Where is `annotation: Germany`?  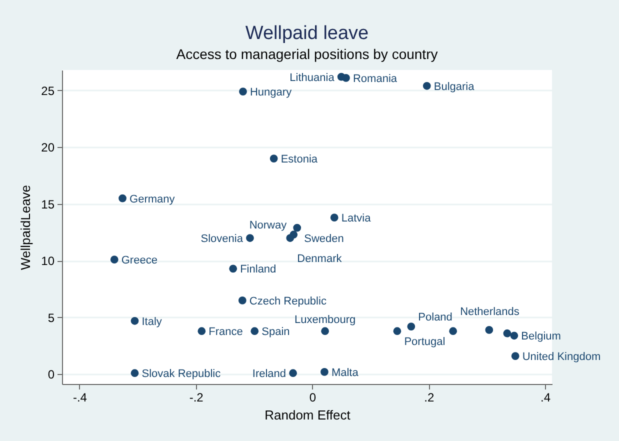
annotation: Germany is located at coordinates (153, 199).